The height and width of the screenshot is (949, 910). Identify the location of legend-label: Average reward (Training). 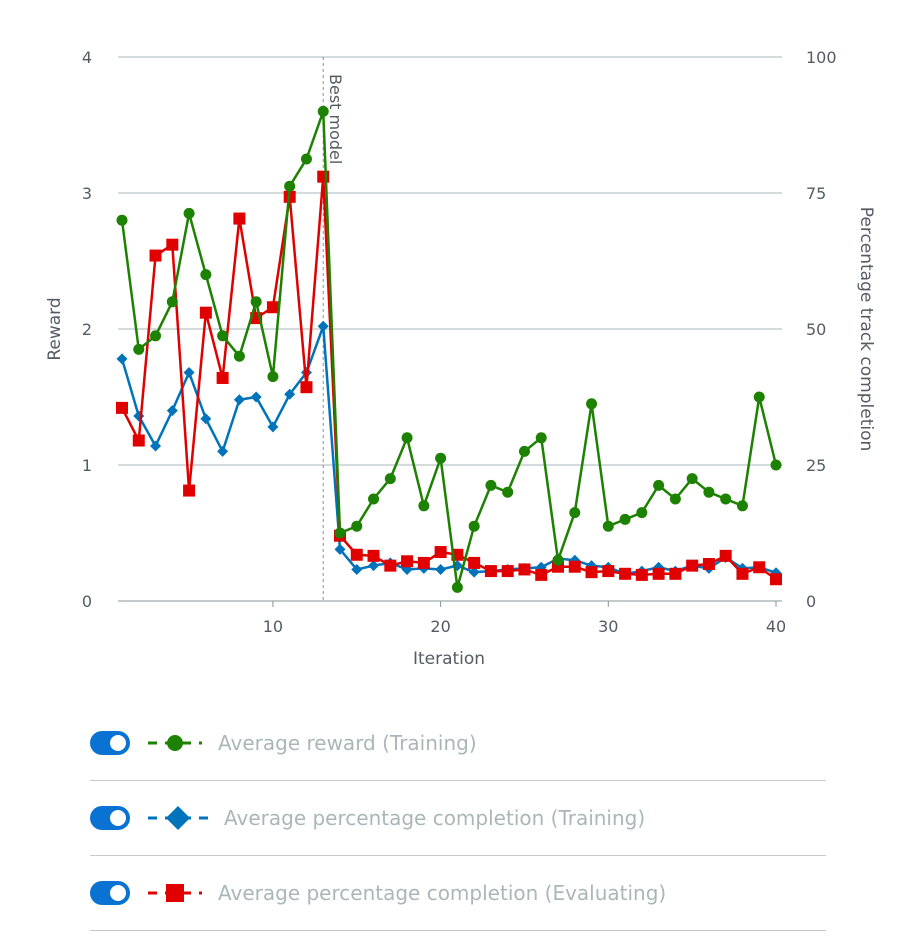
(347, 743).